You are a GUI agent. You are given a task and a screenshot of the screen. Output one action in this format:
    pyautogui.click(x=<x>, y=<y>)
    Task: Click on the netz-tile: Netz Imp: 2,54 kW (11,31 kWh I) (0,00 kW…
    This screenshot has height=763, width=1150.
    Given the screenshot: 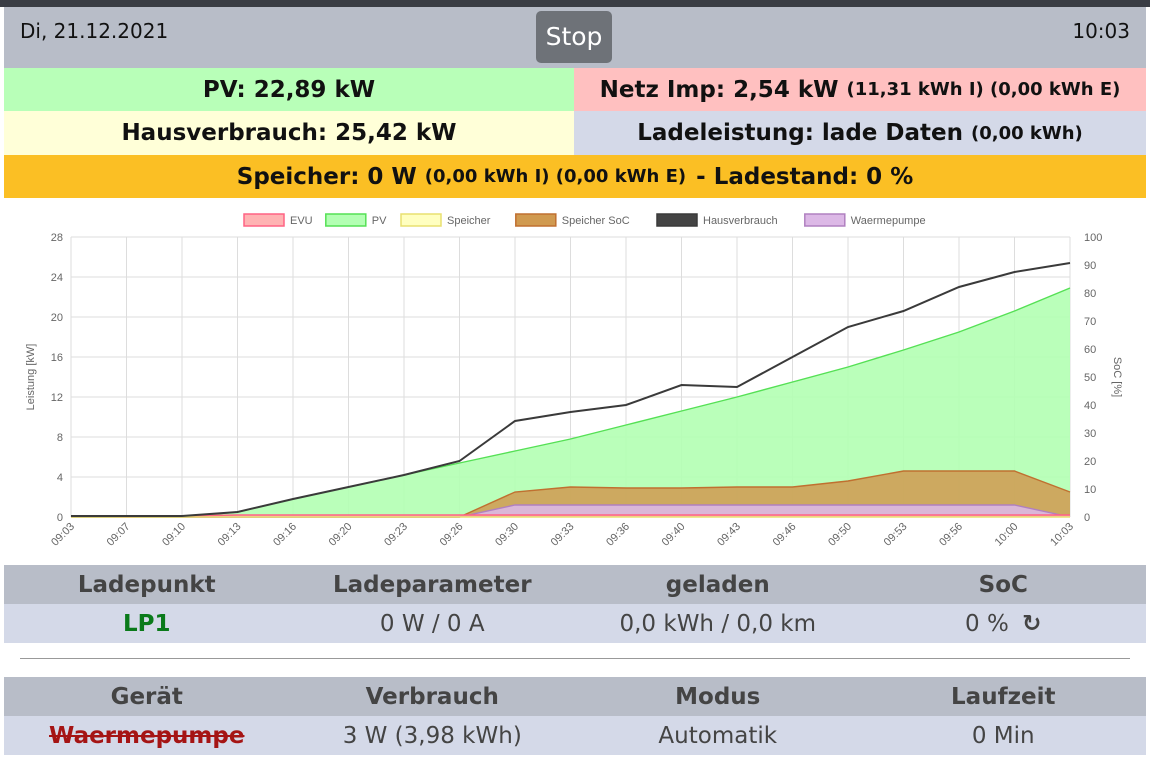 What is the action you would take?
    pyautogui.click(x=860, y=89)
    